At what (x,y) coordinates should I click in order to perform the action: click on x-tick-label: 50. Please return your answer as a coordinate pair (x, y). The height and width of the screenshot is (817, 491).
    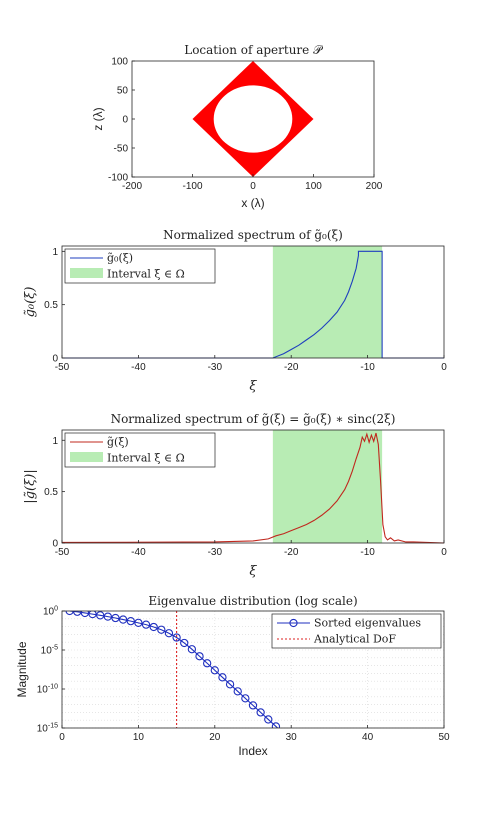
    Looking at the image, I should click on (444, 737).